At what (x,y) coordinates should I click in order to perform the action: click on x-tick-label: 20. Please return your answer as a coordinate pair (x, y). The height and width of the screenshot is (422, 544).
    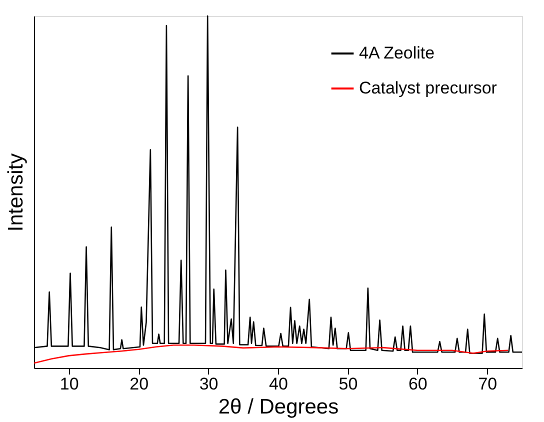
    Looking at the image, I should click on (139, 384).